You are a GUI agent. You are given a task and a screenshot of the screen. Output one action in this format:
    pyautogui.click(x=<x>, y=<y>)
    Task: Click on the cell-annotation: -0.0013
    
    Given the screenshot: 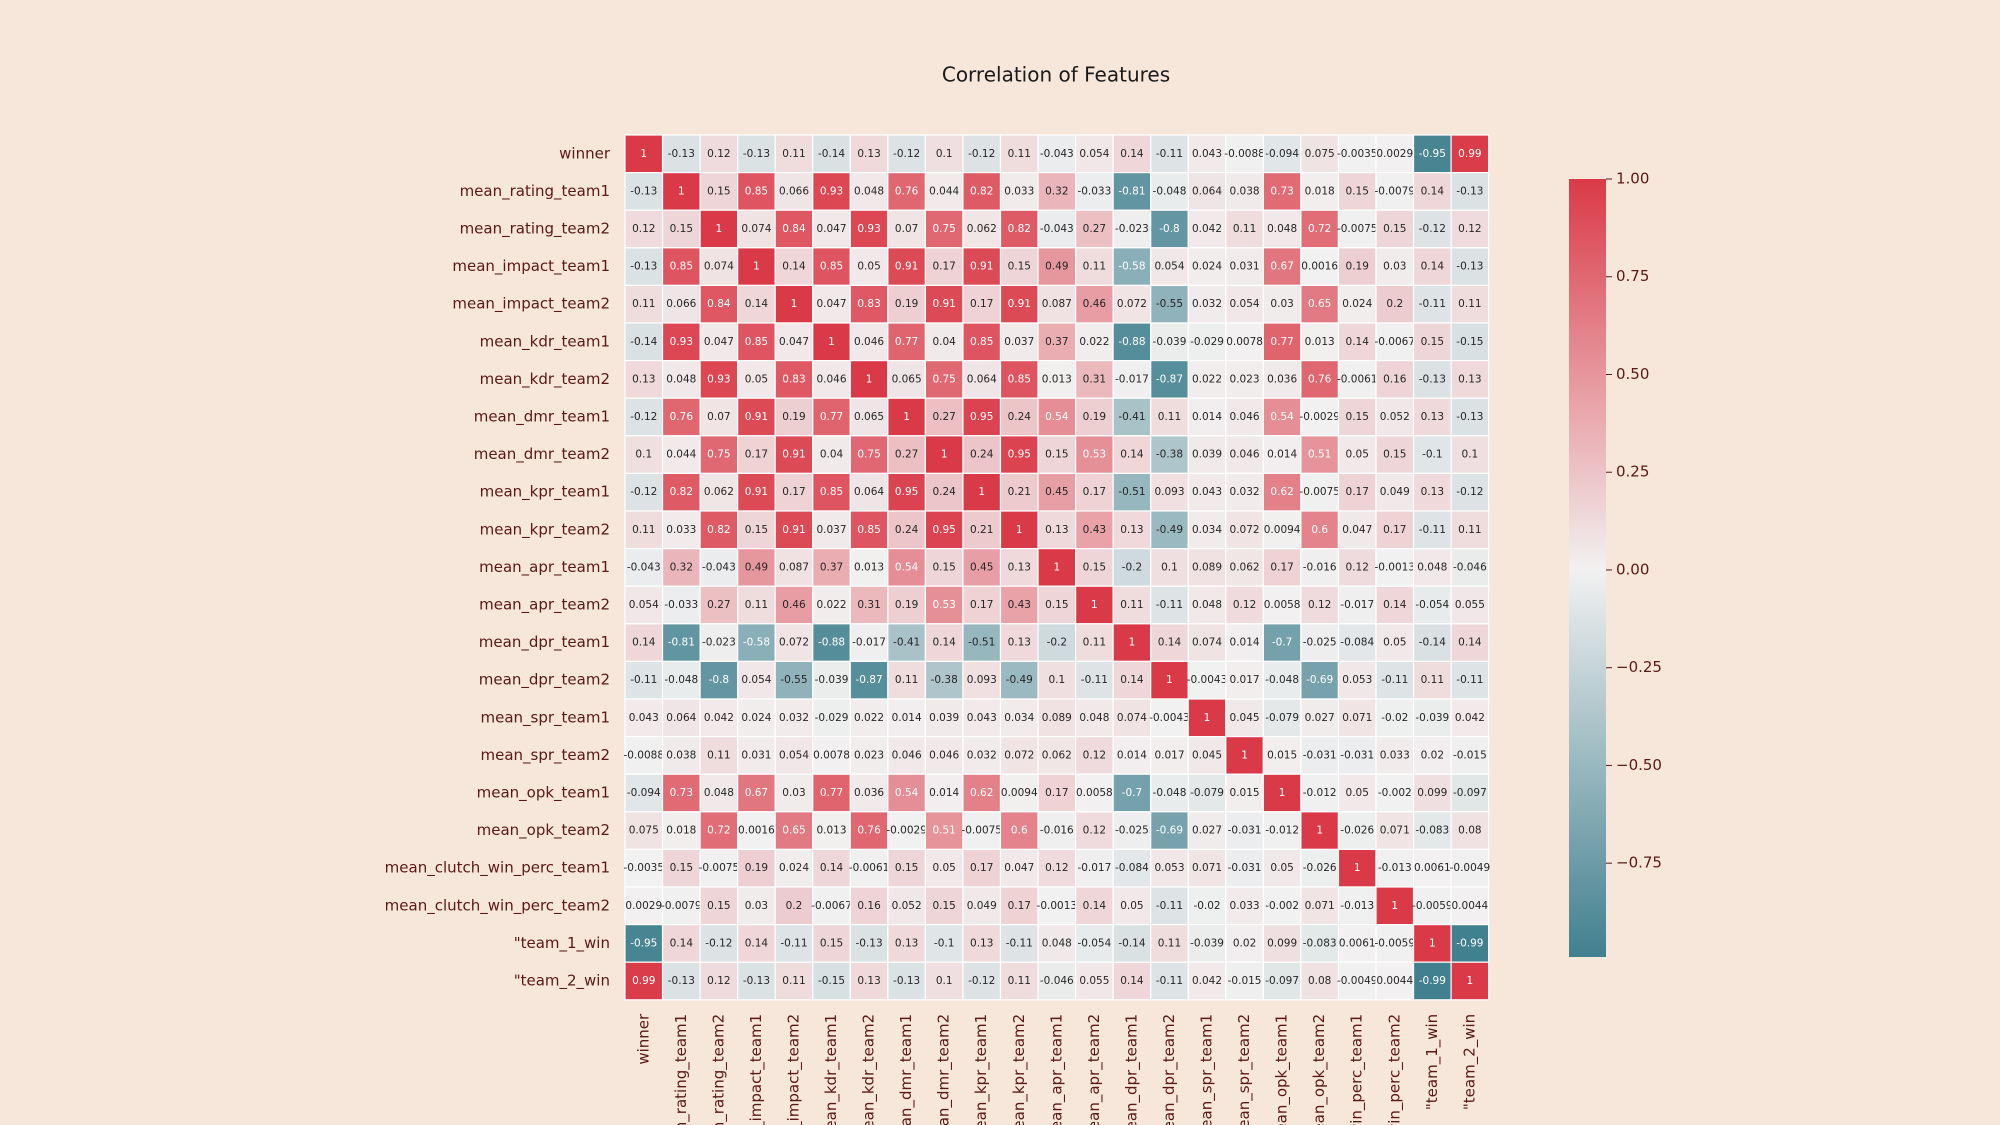 What is the action you would take?
    pyautogui.click(x=1057, y=906)
    